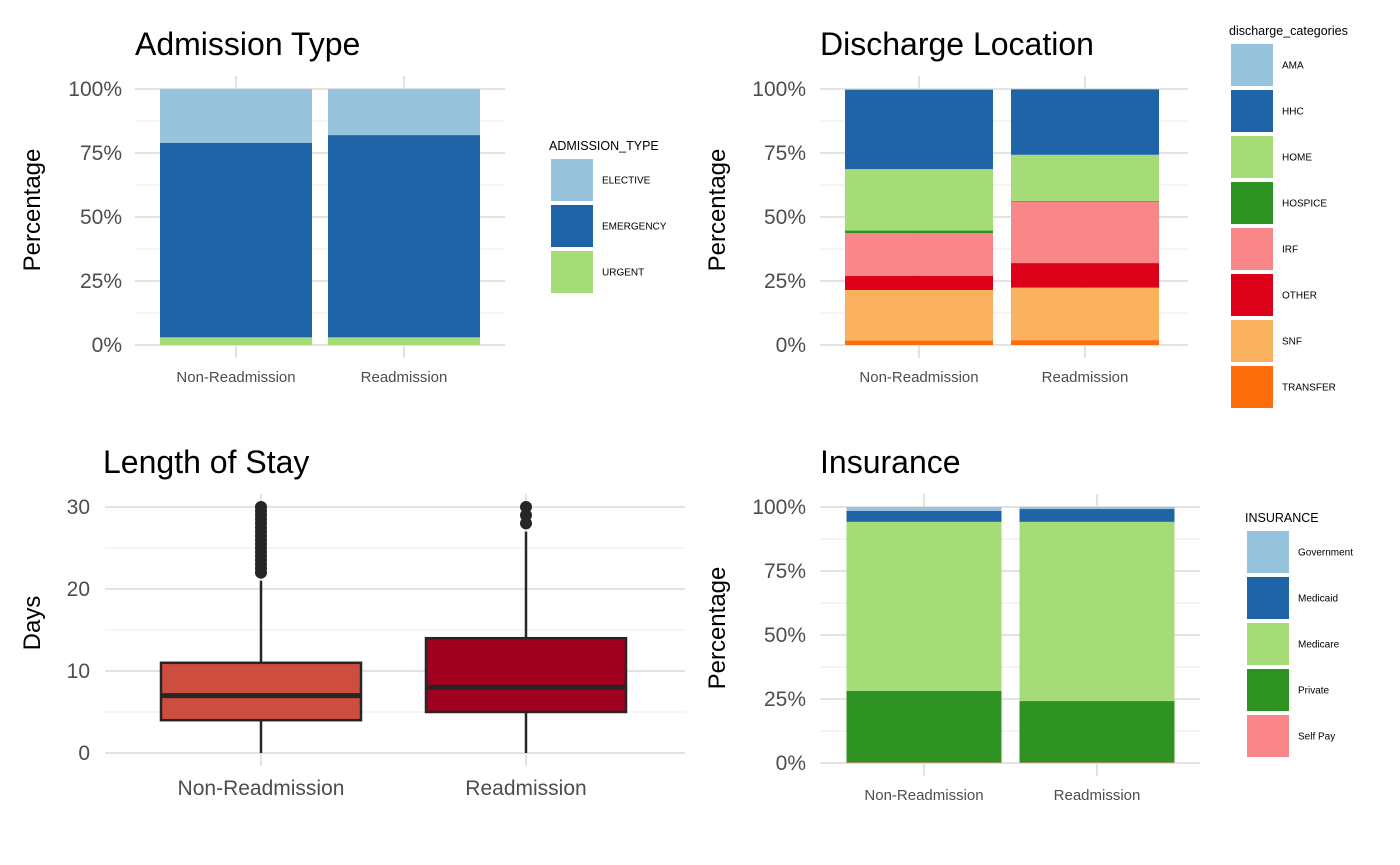 This screenshot has height=865, width=1400. Describe the element at coordinates (101, 281) in the screenshot. I see `y-tick-label: 25%` at that location.